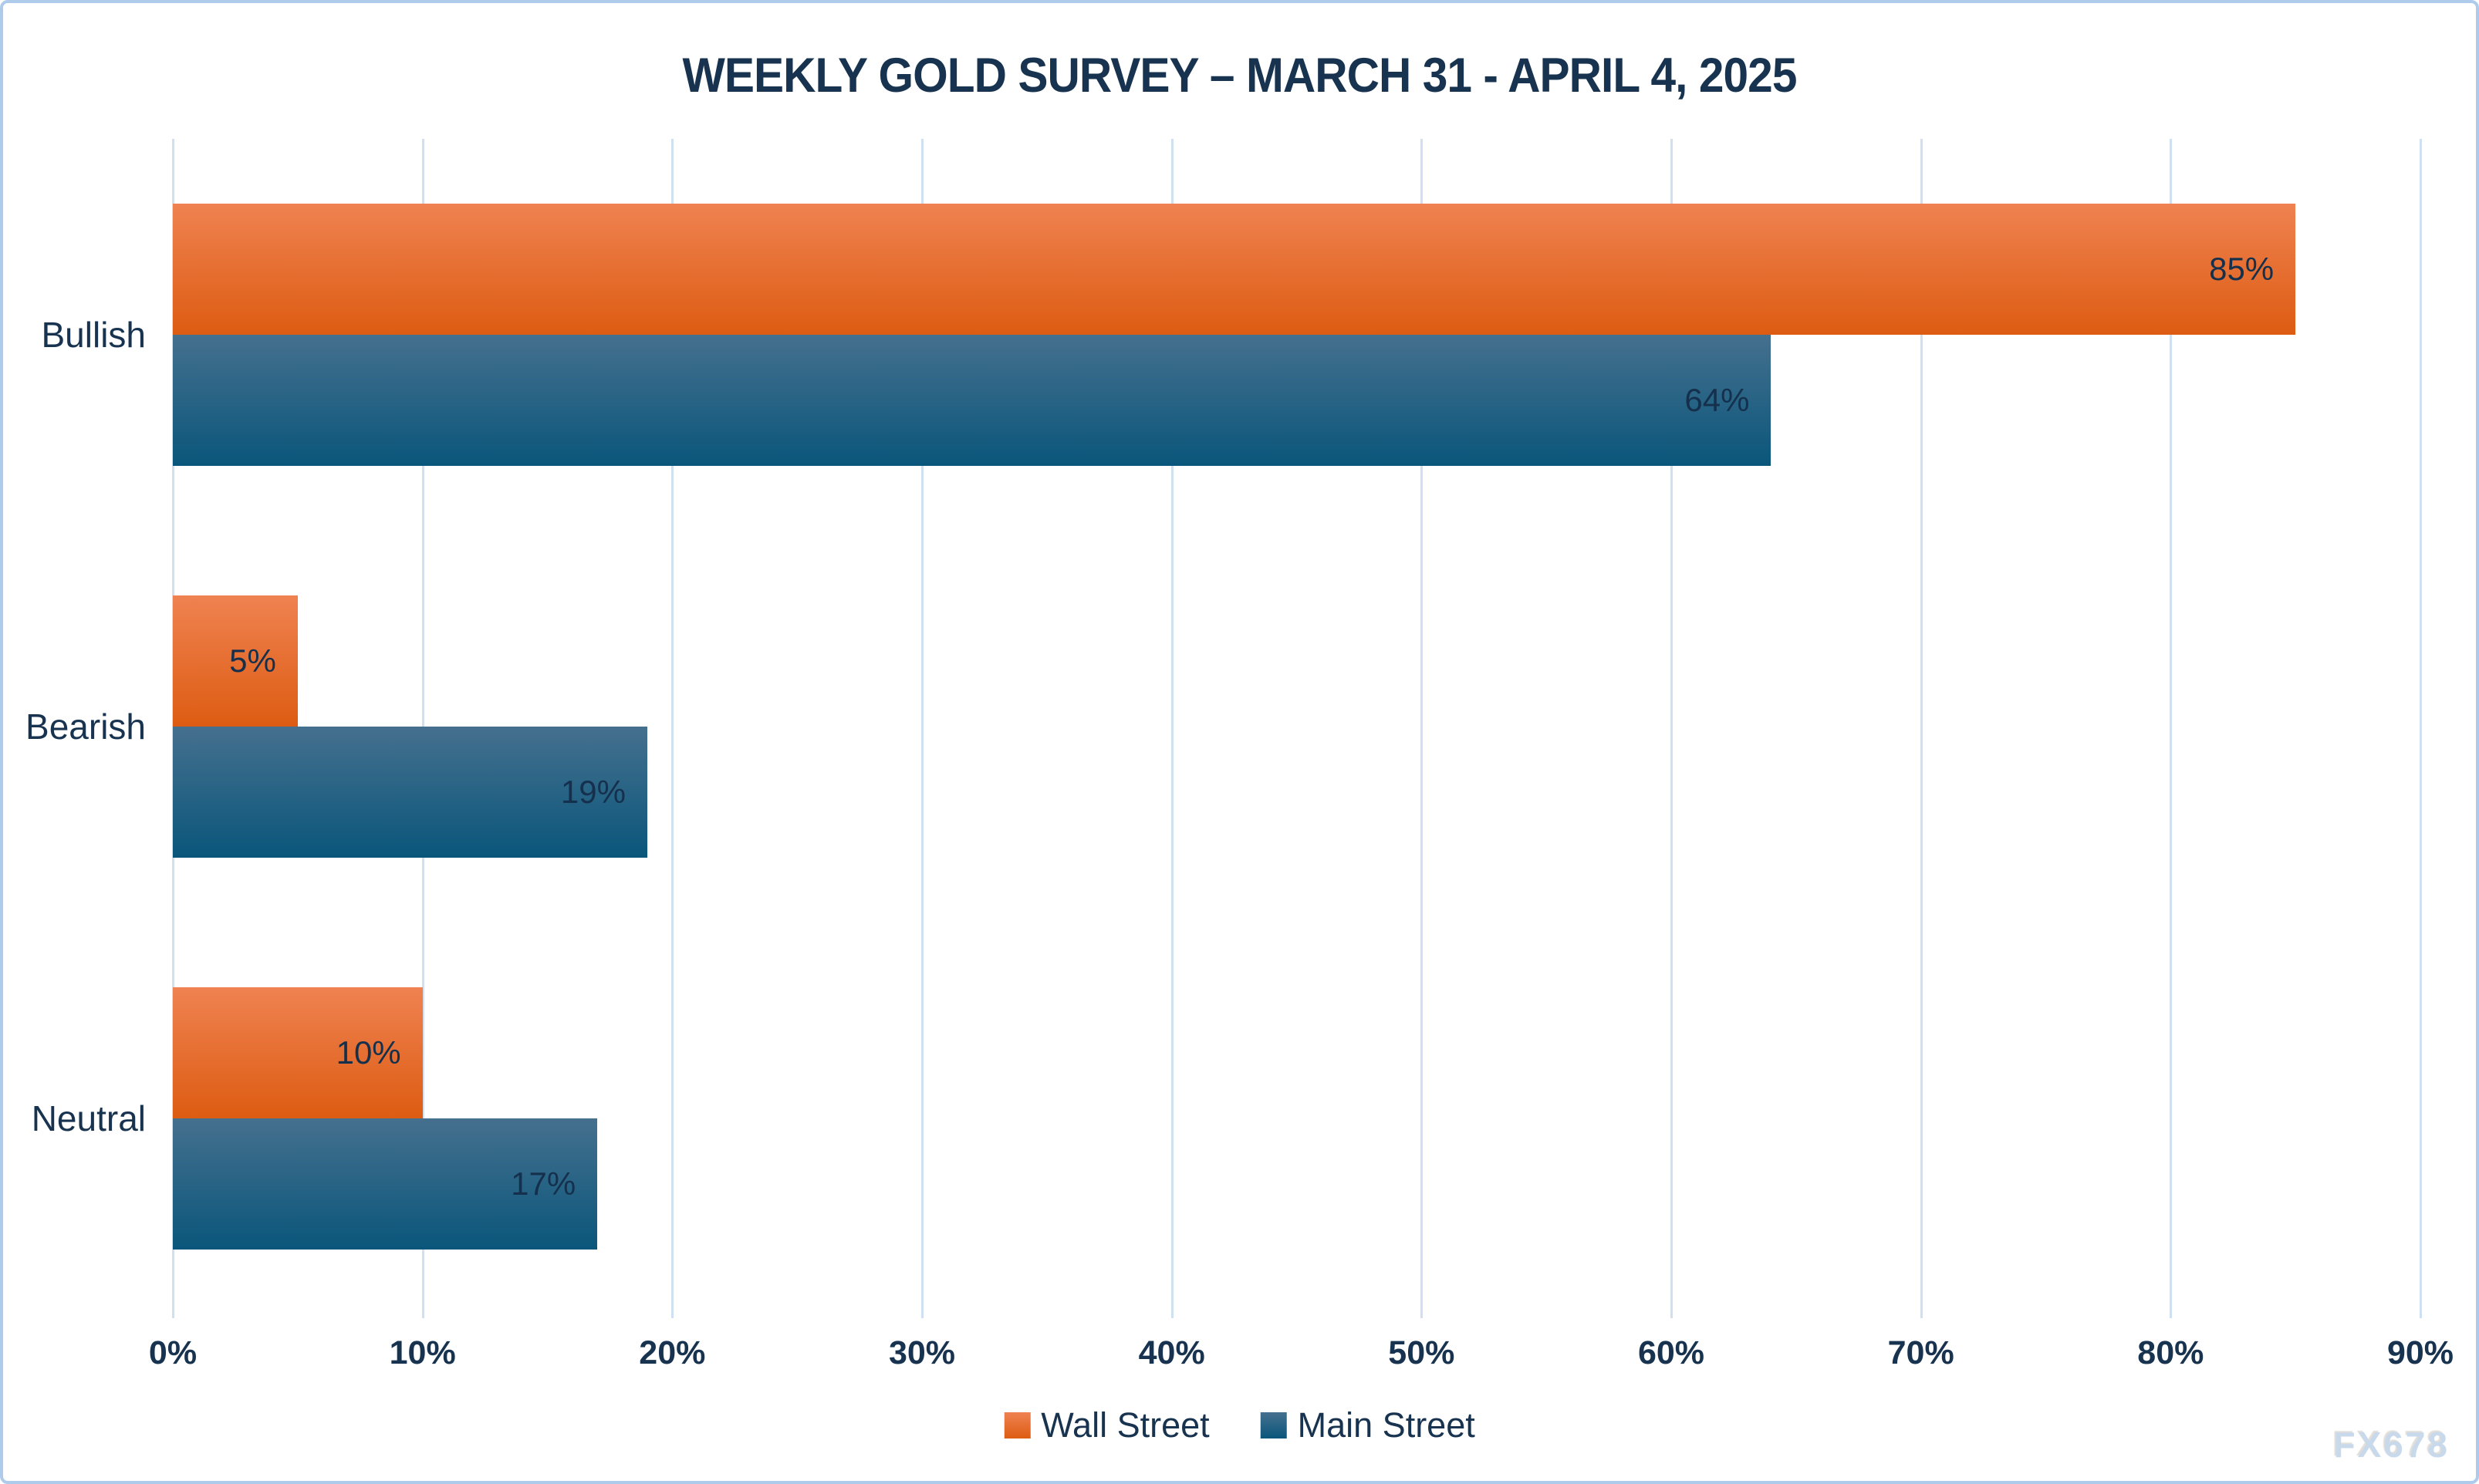 Image resolution: width=2479 pixels, height=1484 pixels. What do you see at coordinates (85, 727) in the screenshot?
I see `category-label-bearish: Bearish` at bounding box center [85, 727].